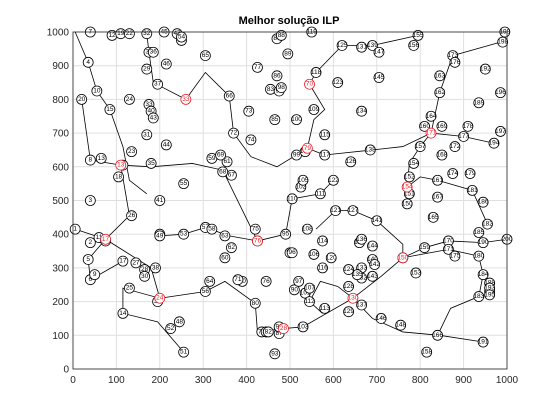 The image size is (560, 420). Describe the element at coordinates (322, 268) in the screenshot. I see `node: 116` at that location.